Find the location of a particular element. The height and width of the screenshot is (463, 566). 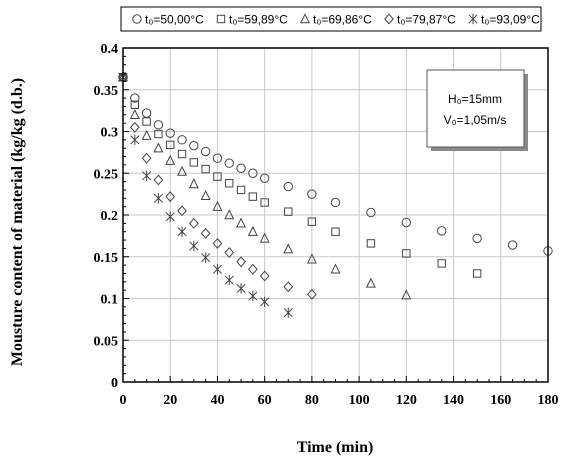

legend-label: t₀=69,86°C is located at coordinates (342, 20).